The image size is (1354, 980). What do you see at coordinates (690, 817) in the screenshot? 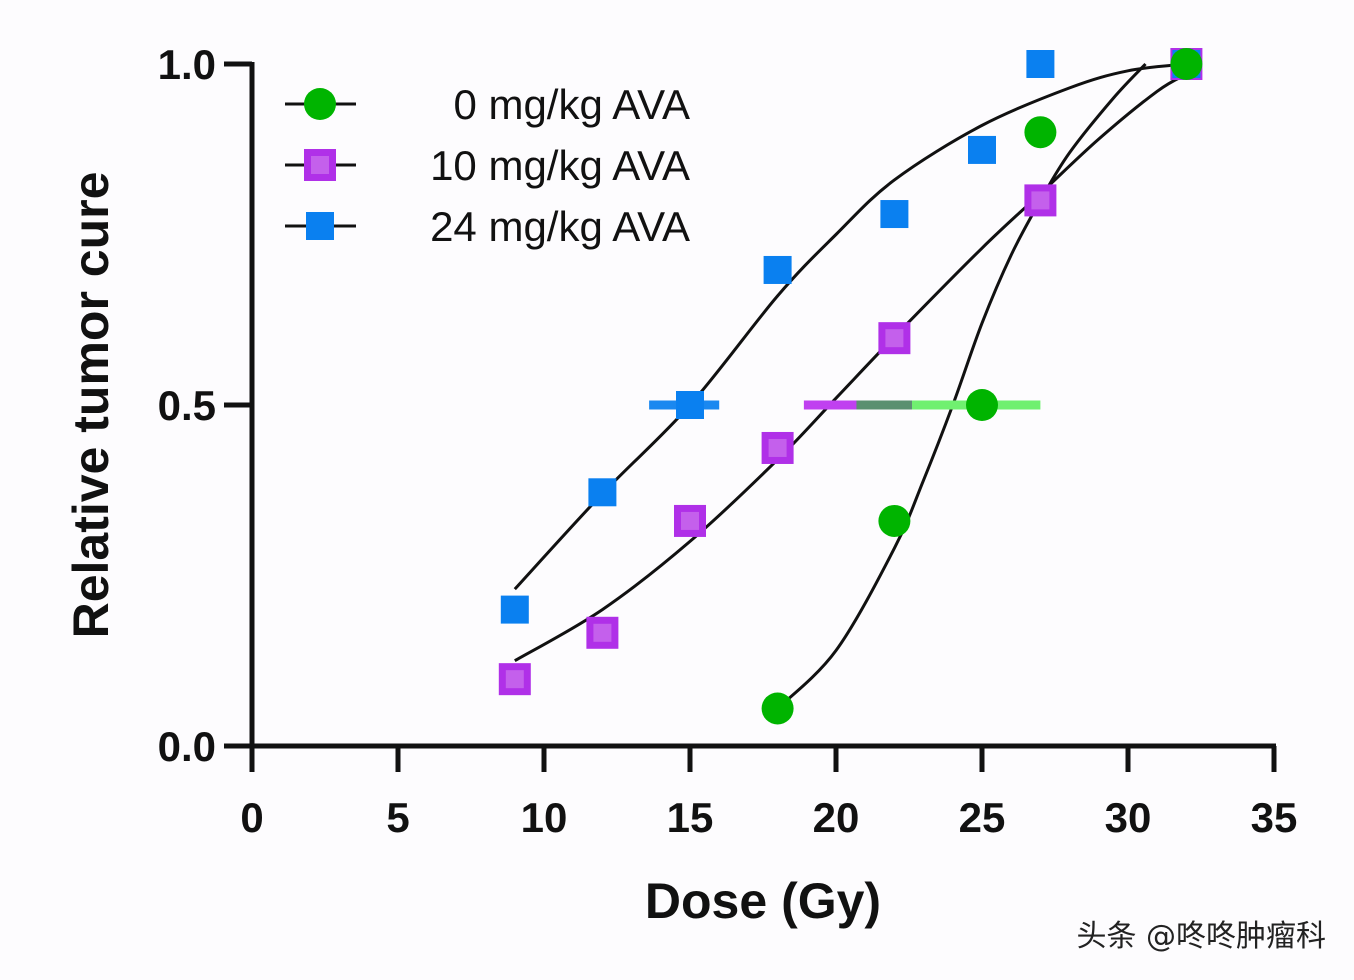
I see `x-tick-label: 15` at bounding box center [690, 817].